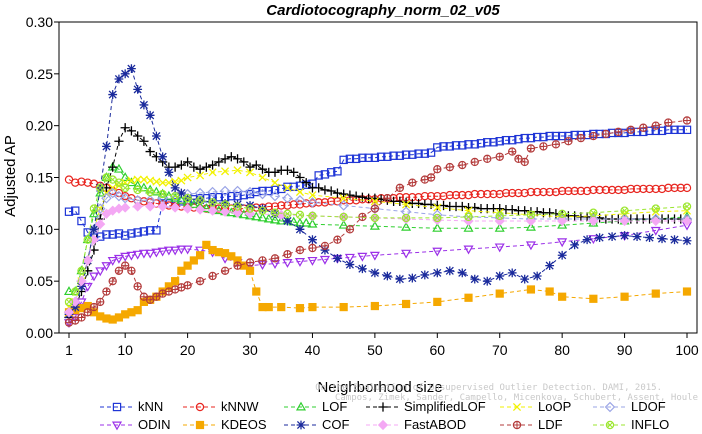  I want to click on legend-label: LDF, so click(550, 424).